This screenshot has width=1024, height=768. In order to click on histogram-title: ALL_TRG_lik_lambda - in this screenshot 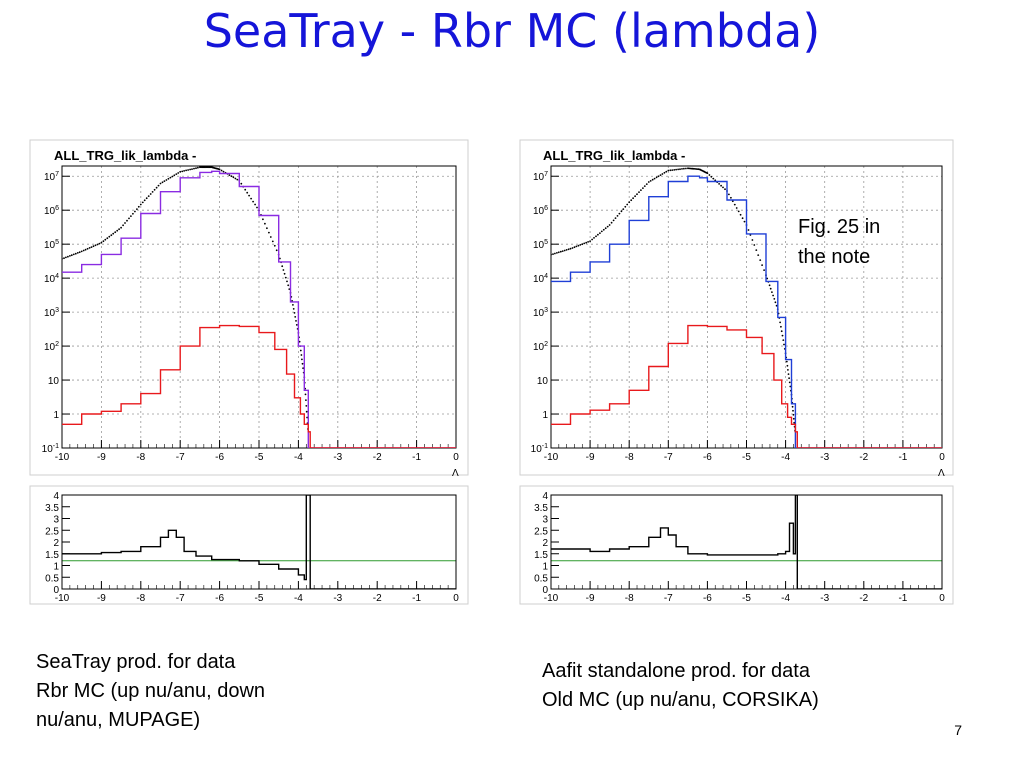, I will do `click(125, 155)`.